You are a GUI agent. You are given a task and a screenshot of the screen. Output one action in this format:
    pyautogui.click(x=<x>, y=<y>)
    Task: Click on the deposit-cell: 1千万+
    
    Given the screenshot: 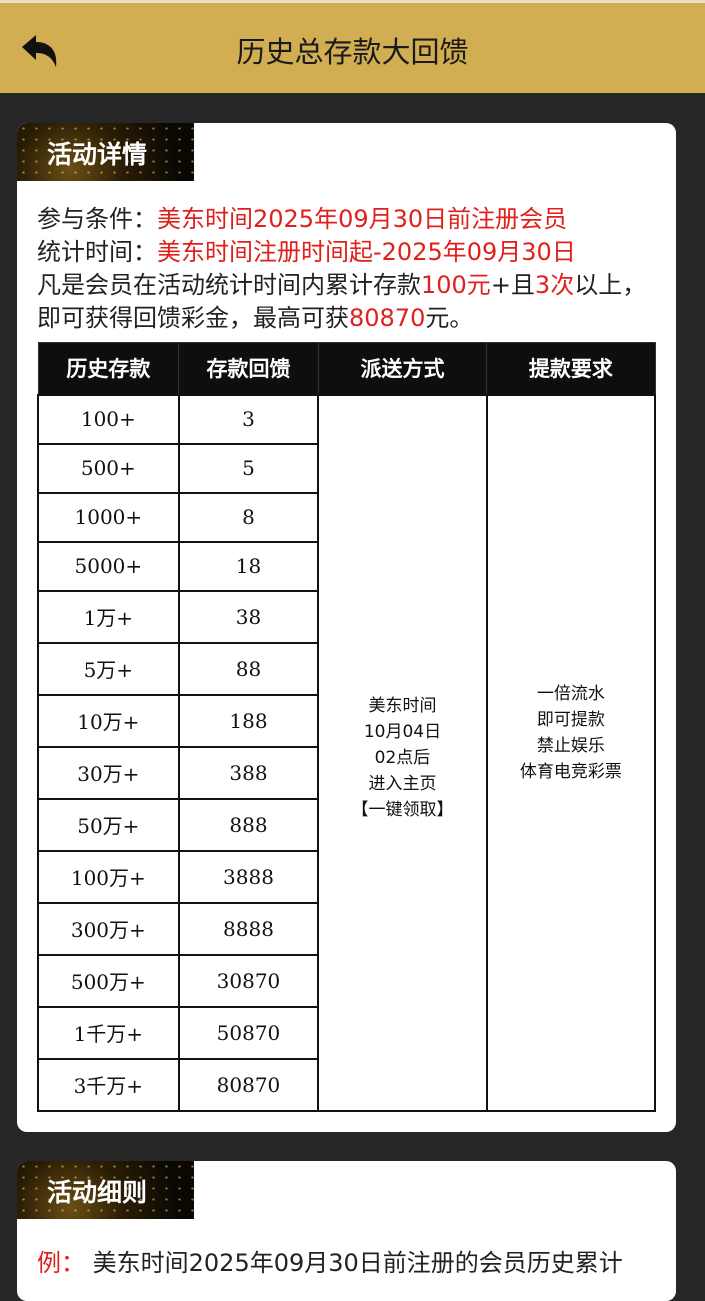 What is the action you would take?
    pyautogui.click(x=108, y=1032)
    